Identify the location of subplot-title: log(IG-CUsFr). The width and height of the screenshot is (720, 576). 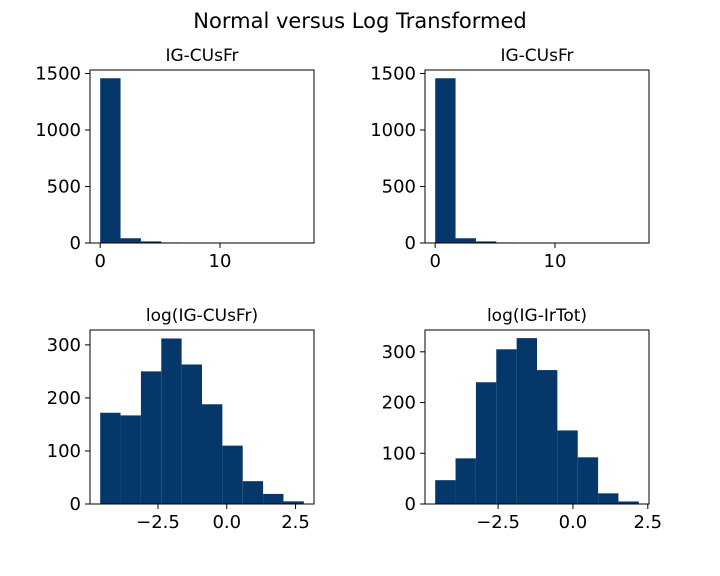
(202, 316).